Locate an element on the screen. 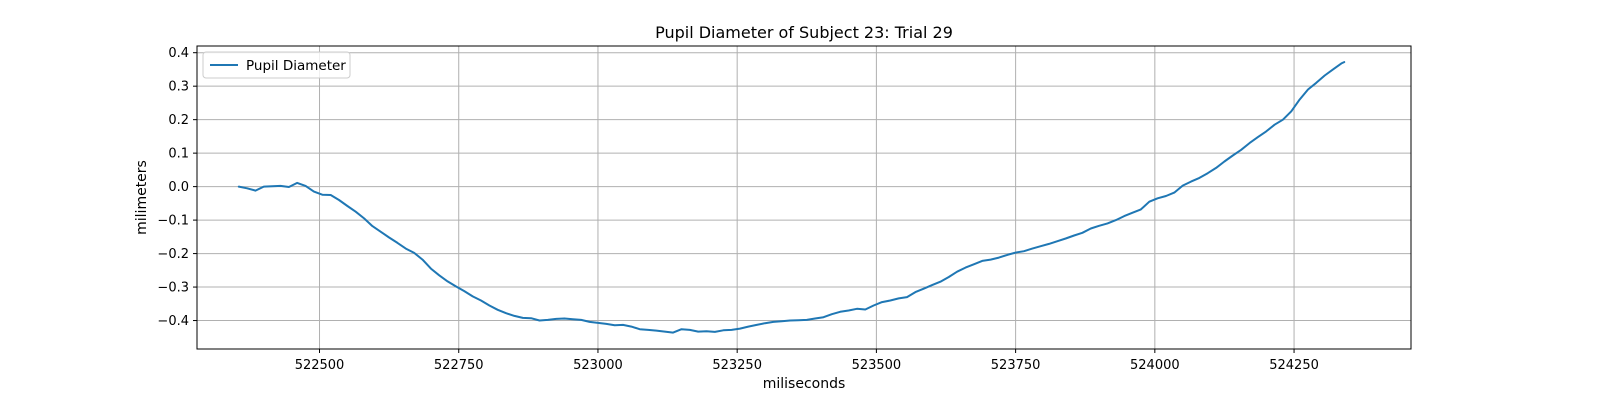 Image resolution: width=1600 pixels, height=400 pixels. y-tick-label: 0.0 is located at coordinates (178, 187).